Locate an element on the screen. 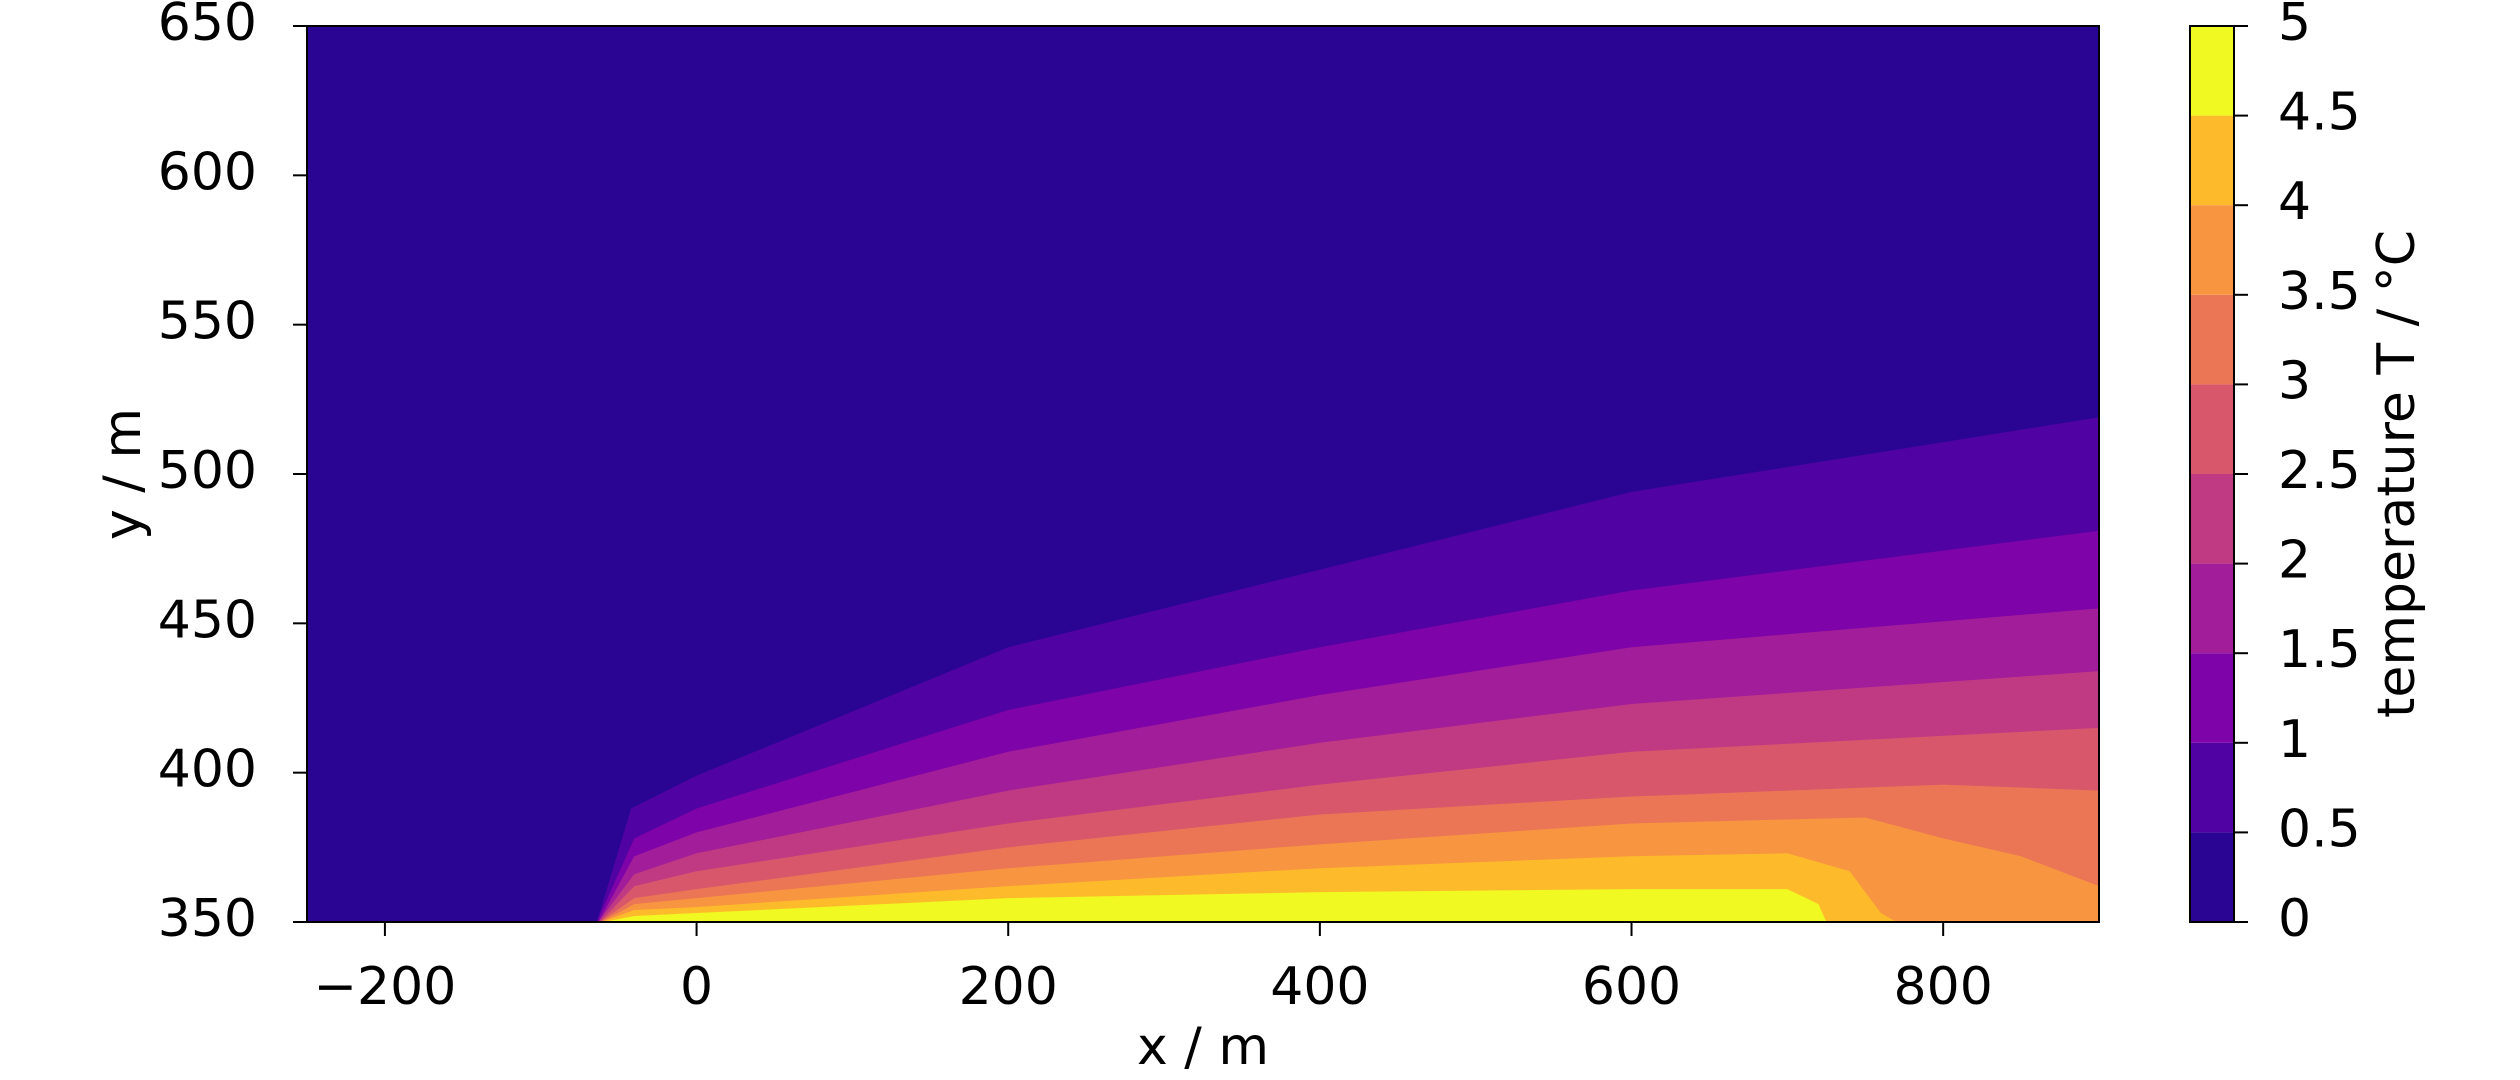 Image resolution: width=2520 pixels, height=1080 pixels. colorbar-tick-label: 1 is located at coordinates (2294, 740).